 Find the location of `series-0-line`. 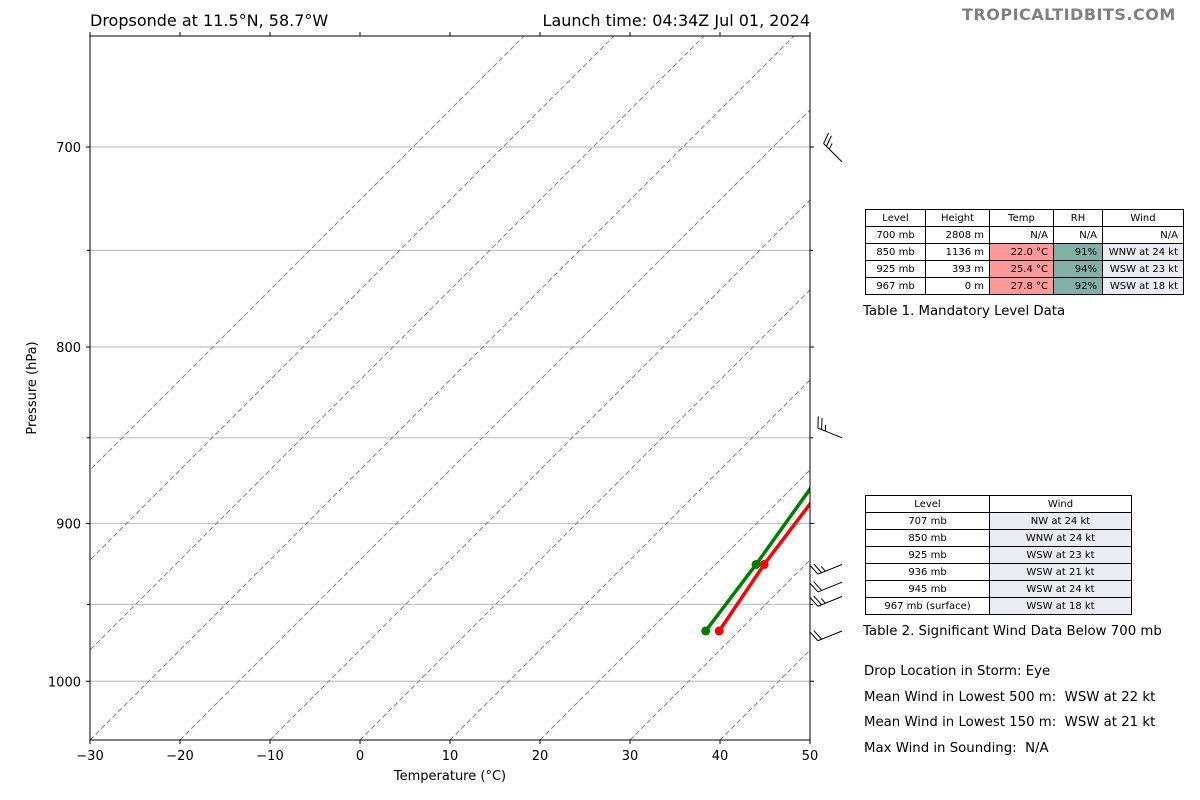

series-0-line is located at coordinates (763, 566).